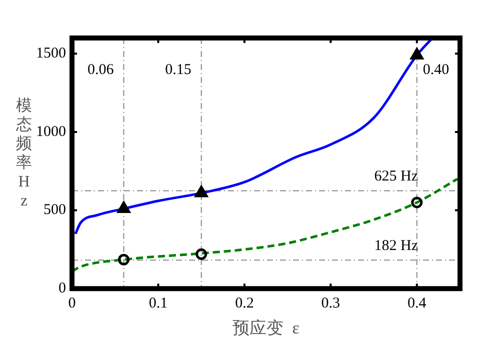  What do you see at coordinates (330, 304) in the screenshot?
I see `x-tick-label: 0.3` at bounding box center [330, 304].